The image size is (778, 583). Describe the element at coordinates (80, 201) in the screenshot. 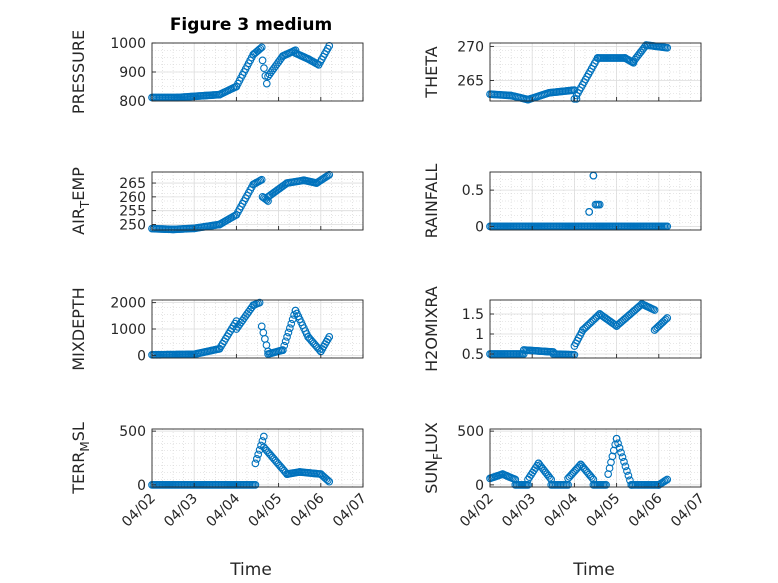

I see `y-axis-label: AIRTEMP` at that location.